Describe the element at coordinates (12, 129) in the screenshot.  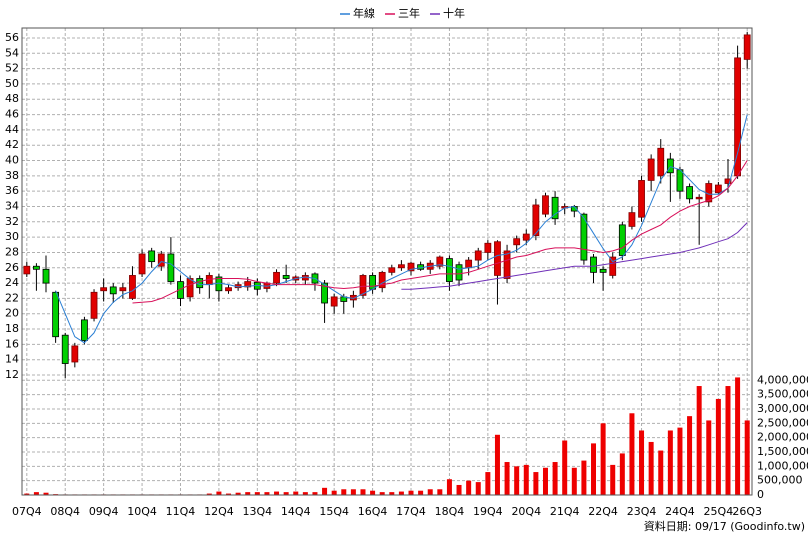
I see `y-tick-label: 44` at that location.